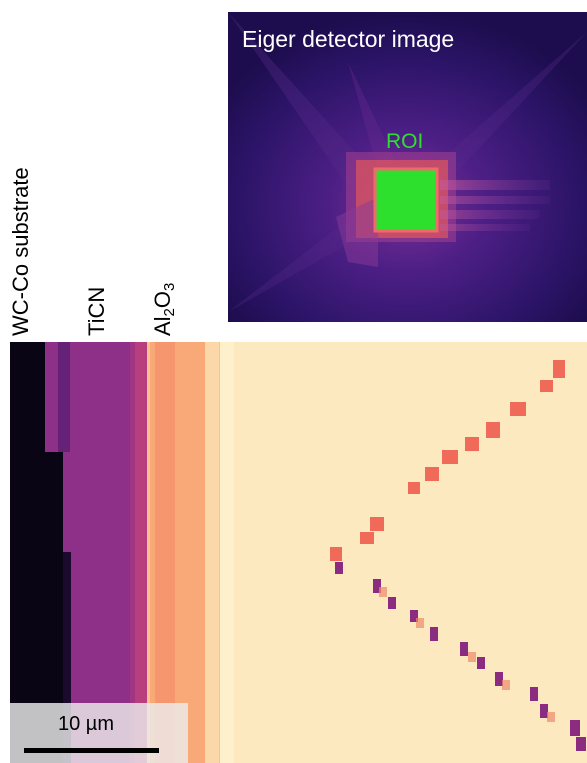 This screenshot has width=587, height=763. What do you see at coordinates (169, 312) in the screenshot?
I see `al2o3-sub-2: 2` at bounding box center [169, 312].